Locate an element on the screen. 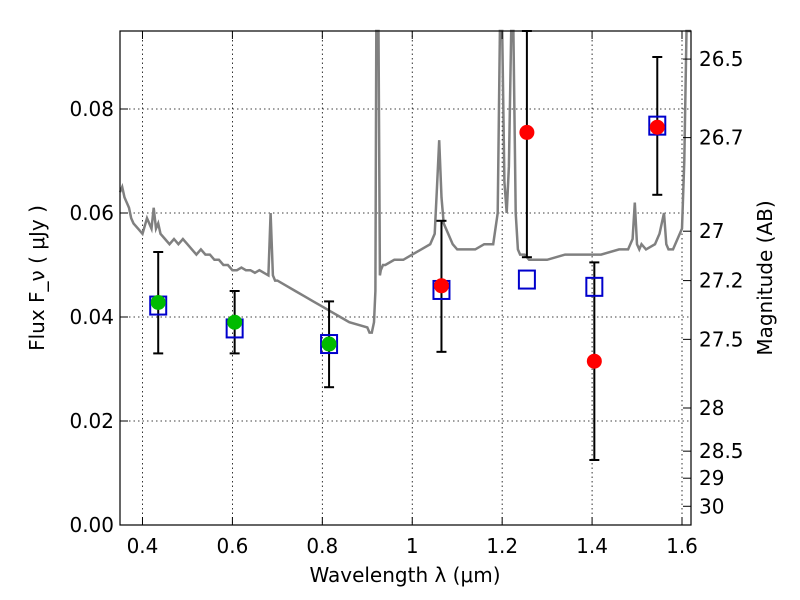  y-axis-right-label: Magnitude (AB) is located at coordinates (765, 277).